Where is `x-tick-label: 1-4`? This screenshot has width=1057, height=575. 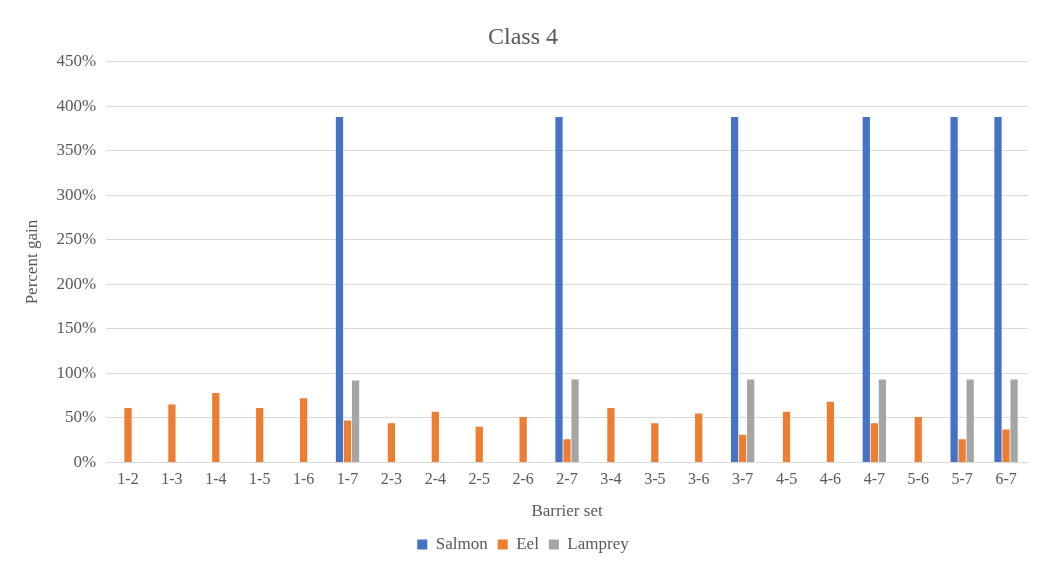 x-tick-label: 1-4 is located at coordinates (216, 479).